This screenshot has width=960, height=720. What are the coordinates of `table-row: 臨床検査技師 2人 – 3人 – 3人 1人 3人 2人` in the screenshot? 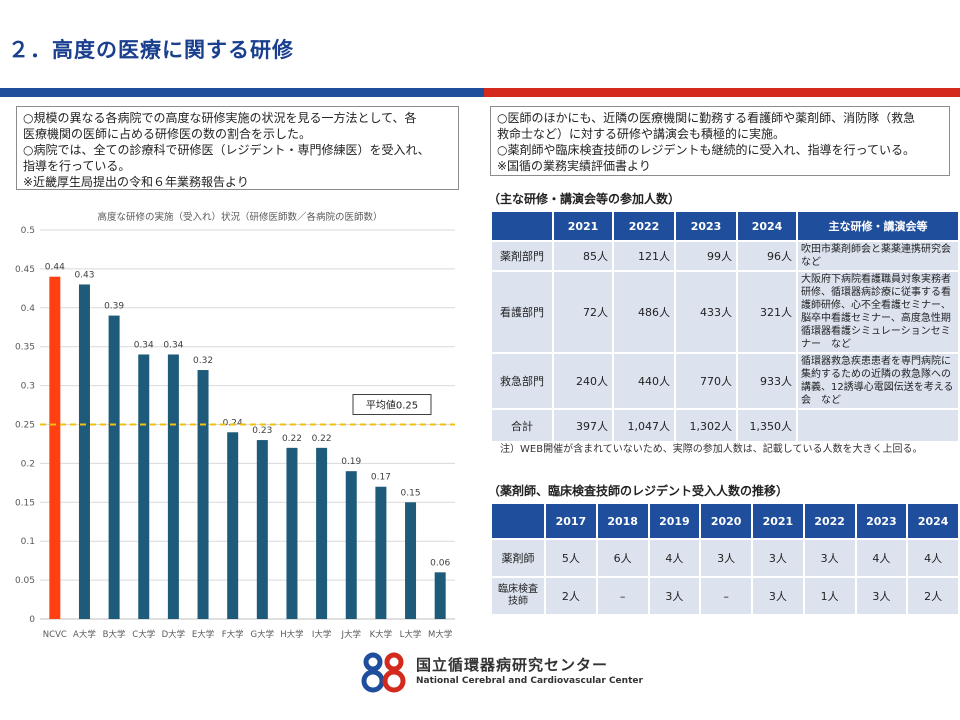 It's located at (725, 596).